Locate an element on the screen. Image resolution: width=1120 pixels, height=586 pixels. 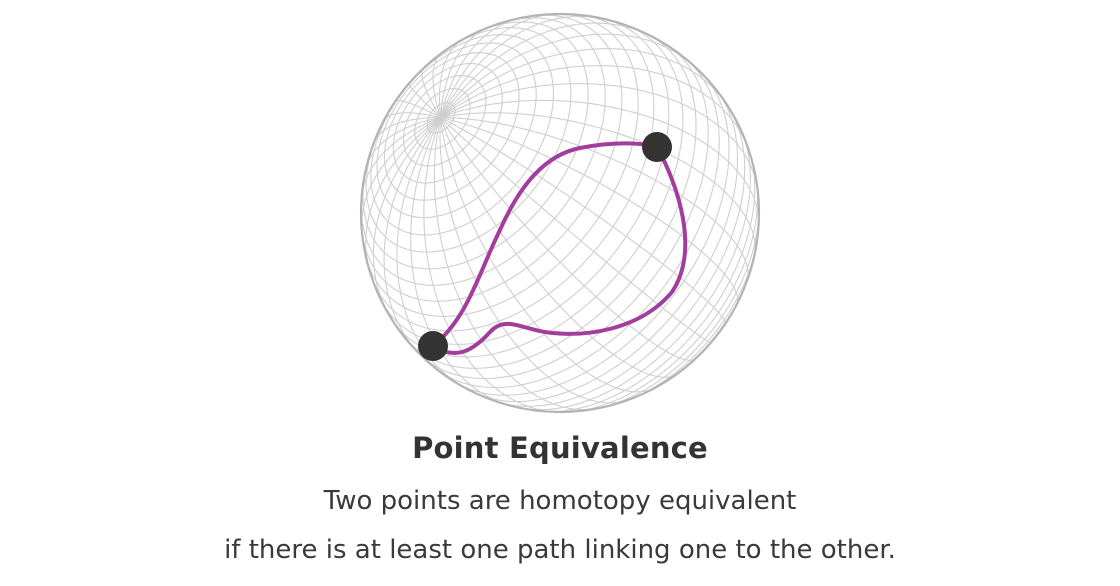
homotopy-path is located at coordinates (559, 248).